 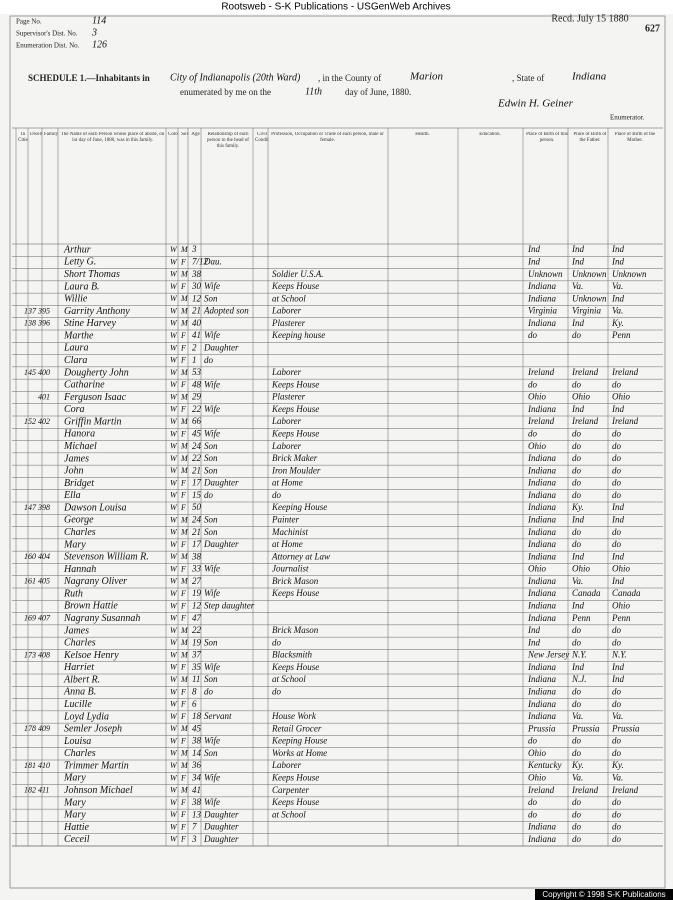 I want to click on cell: Ferguson Isaac, so click(x=95, y=397).